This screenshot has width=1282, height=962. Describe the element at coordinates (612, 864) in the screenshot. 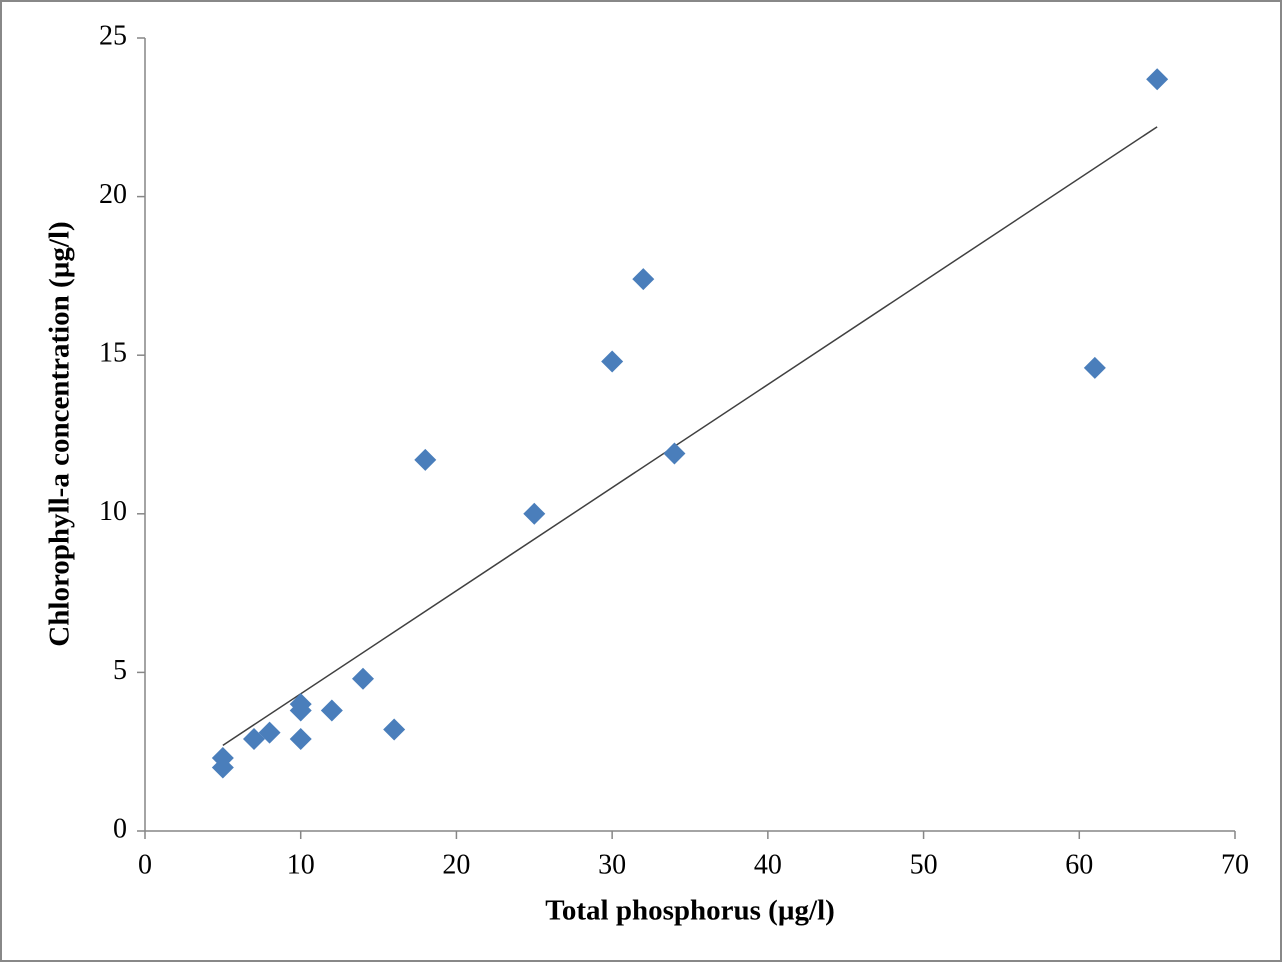

I see `x-tick-label: 30` at that location.